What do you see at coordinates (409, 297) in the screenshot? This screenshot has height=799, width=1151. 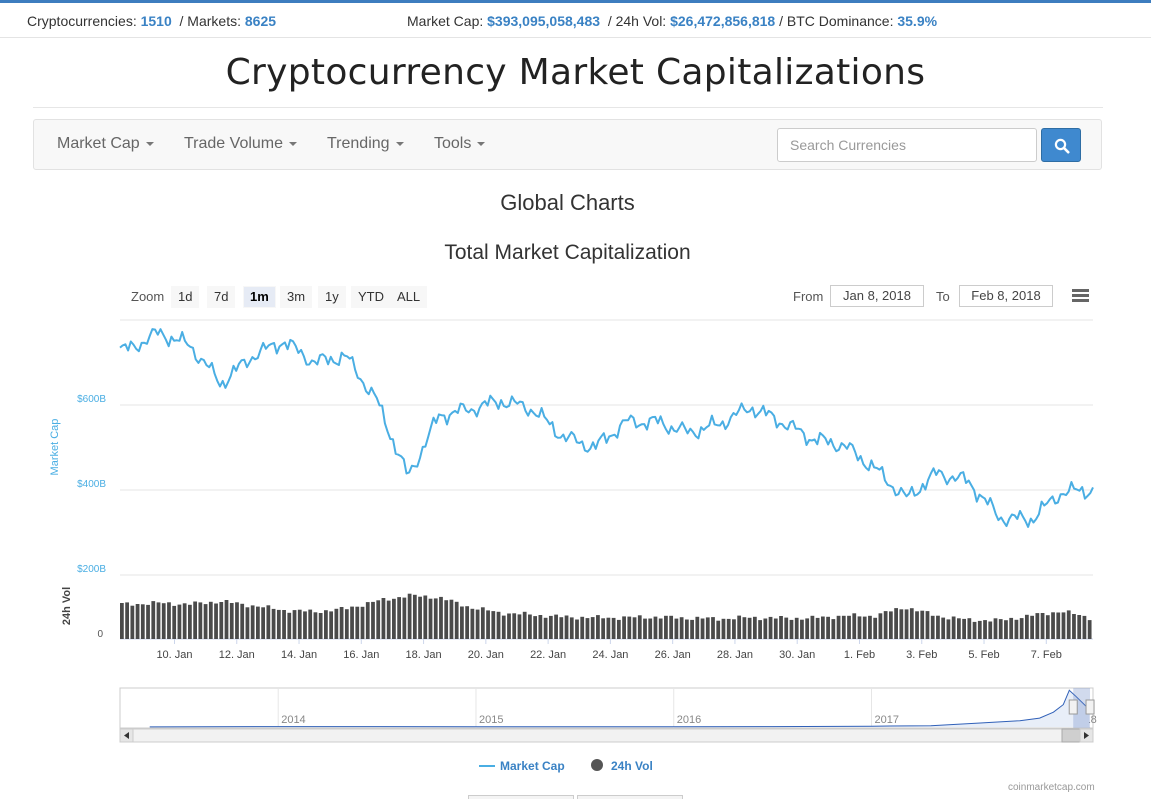 I see `zoom-all-button: ALL` at bounding box center [409, 297].